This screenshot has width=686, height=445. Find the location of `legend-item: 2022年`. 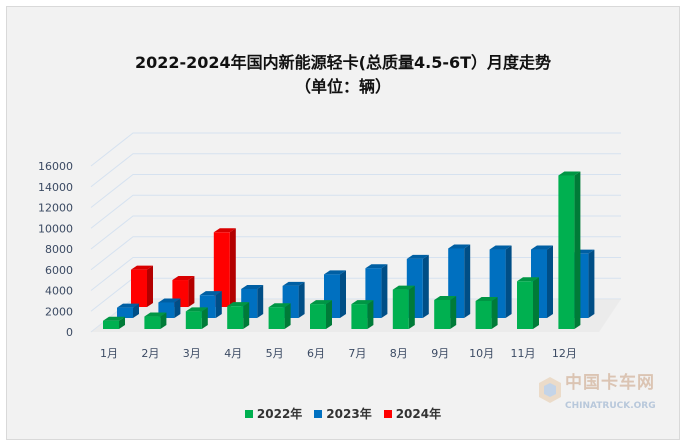

legend-item: 2022年 is located at coordinates (273, 414).